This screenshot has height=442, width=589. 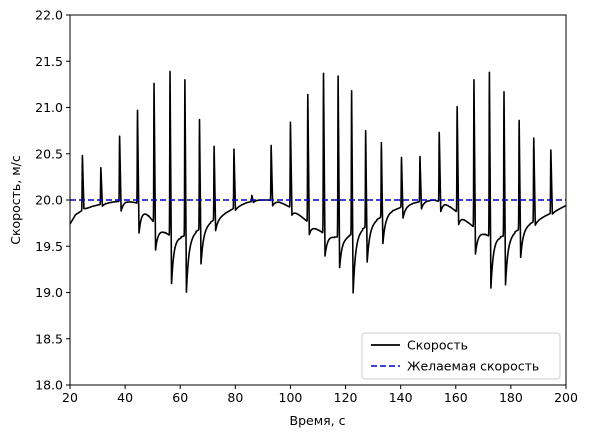 What do you see at coordinates (437, 345) in the screenshot?
I see `legend-speed-label: Скорость` at bounding box center [437, 345].